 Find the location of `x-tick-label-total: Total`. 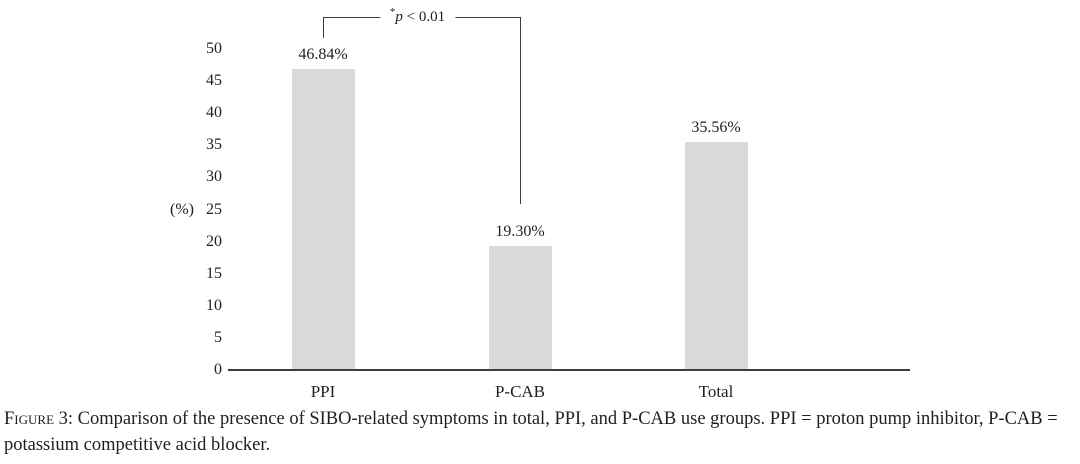

x-tick-label-total: Total is located at coordinates (716, 391).